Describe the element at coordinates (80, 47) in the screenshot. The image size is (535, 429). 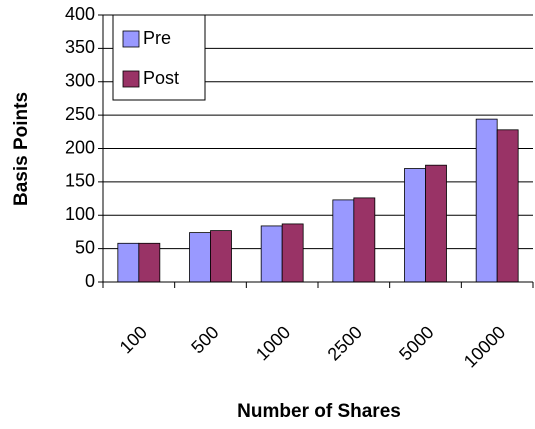
I see `y-tick-label: 350` at that location.